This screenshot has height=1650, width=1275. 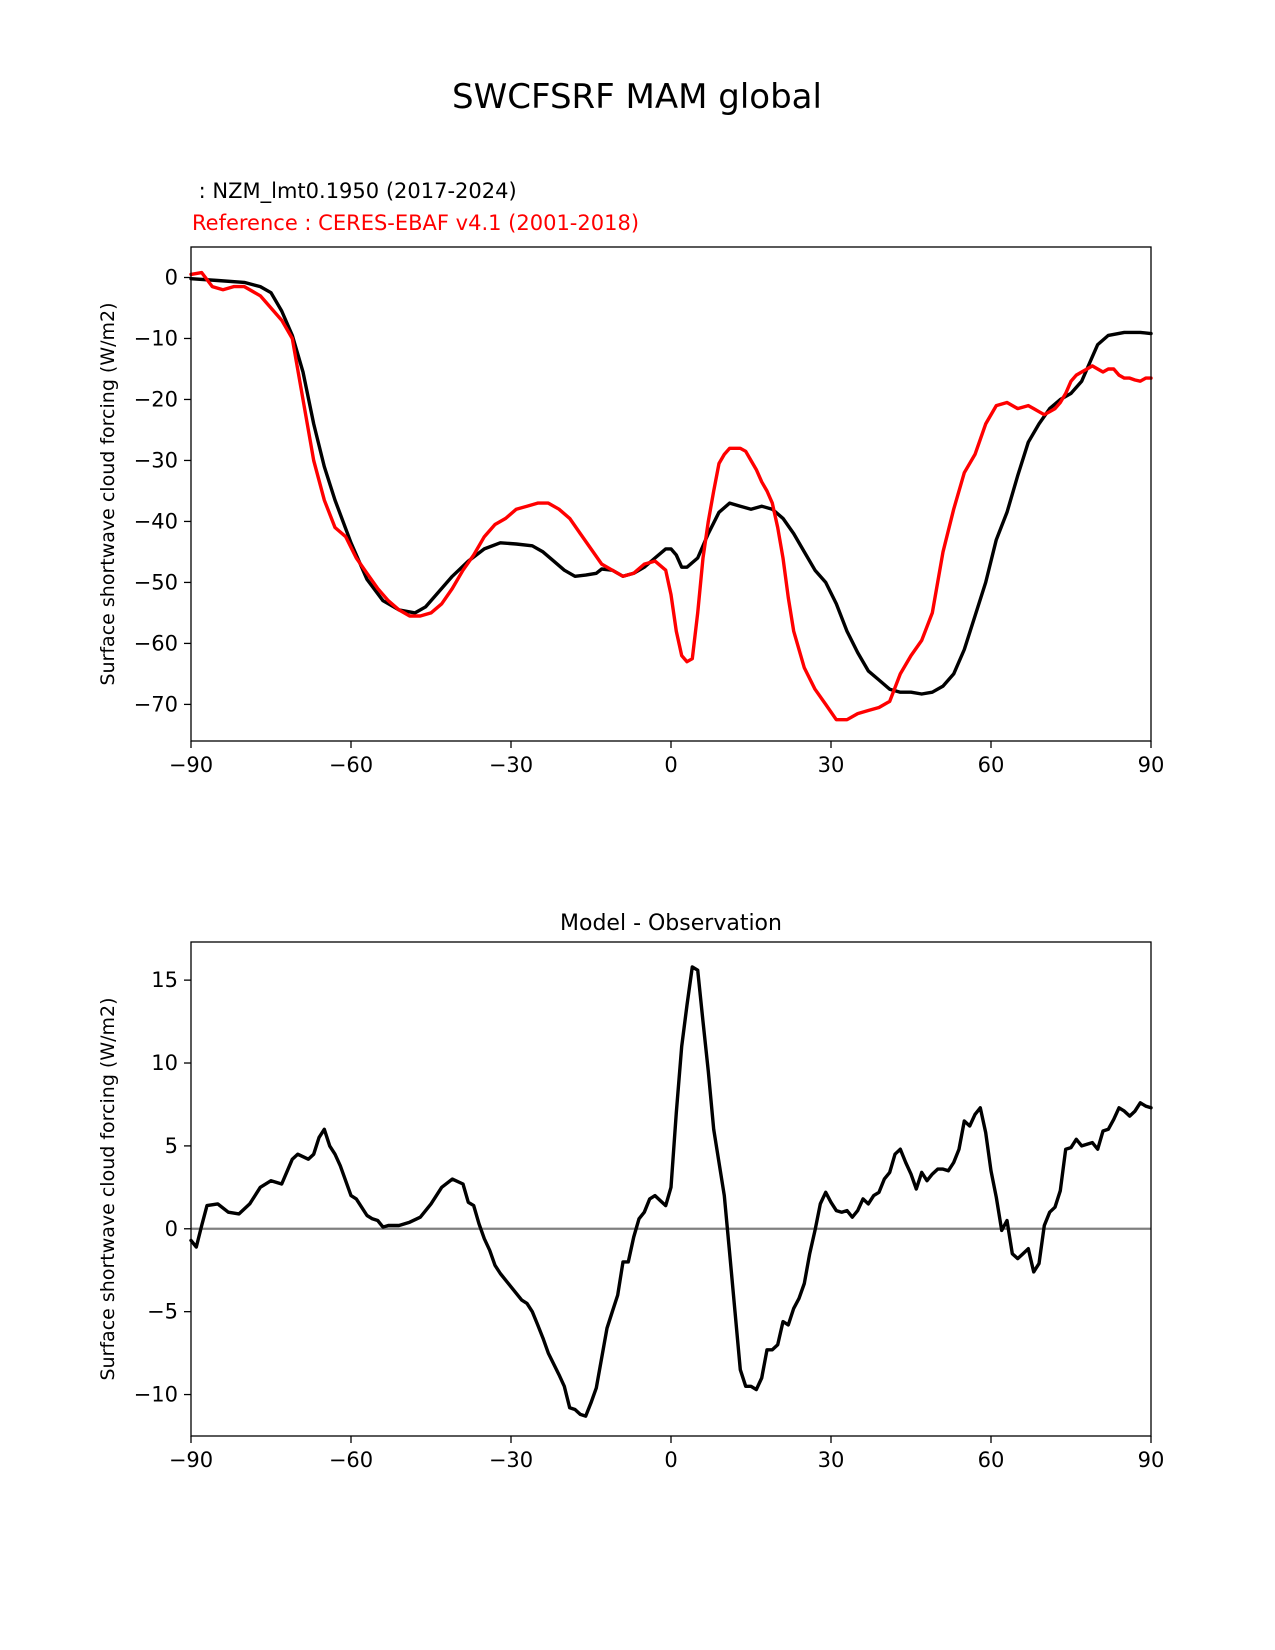 What do you see at coordinates (156, 521) in the screenshot?
I see `y-tick-label: −40` at bounding box center [156, 521].